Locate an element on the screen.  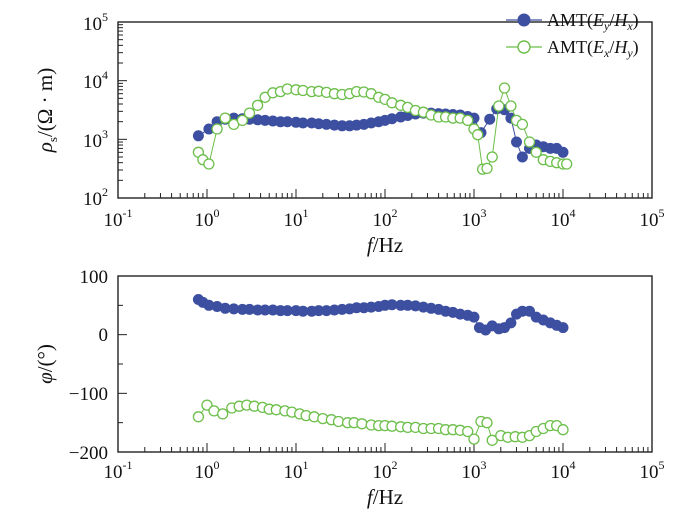
resistivity-series-ex-hy is located at coordinates (382, 128).